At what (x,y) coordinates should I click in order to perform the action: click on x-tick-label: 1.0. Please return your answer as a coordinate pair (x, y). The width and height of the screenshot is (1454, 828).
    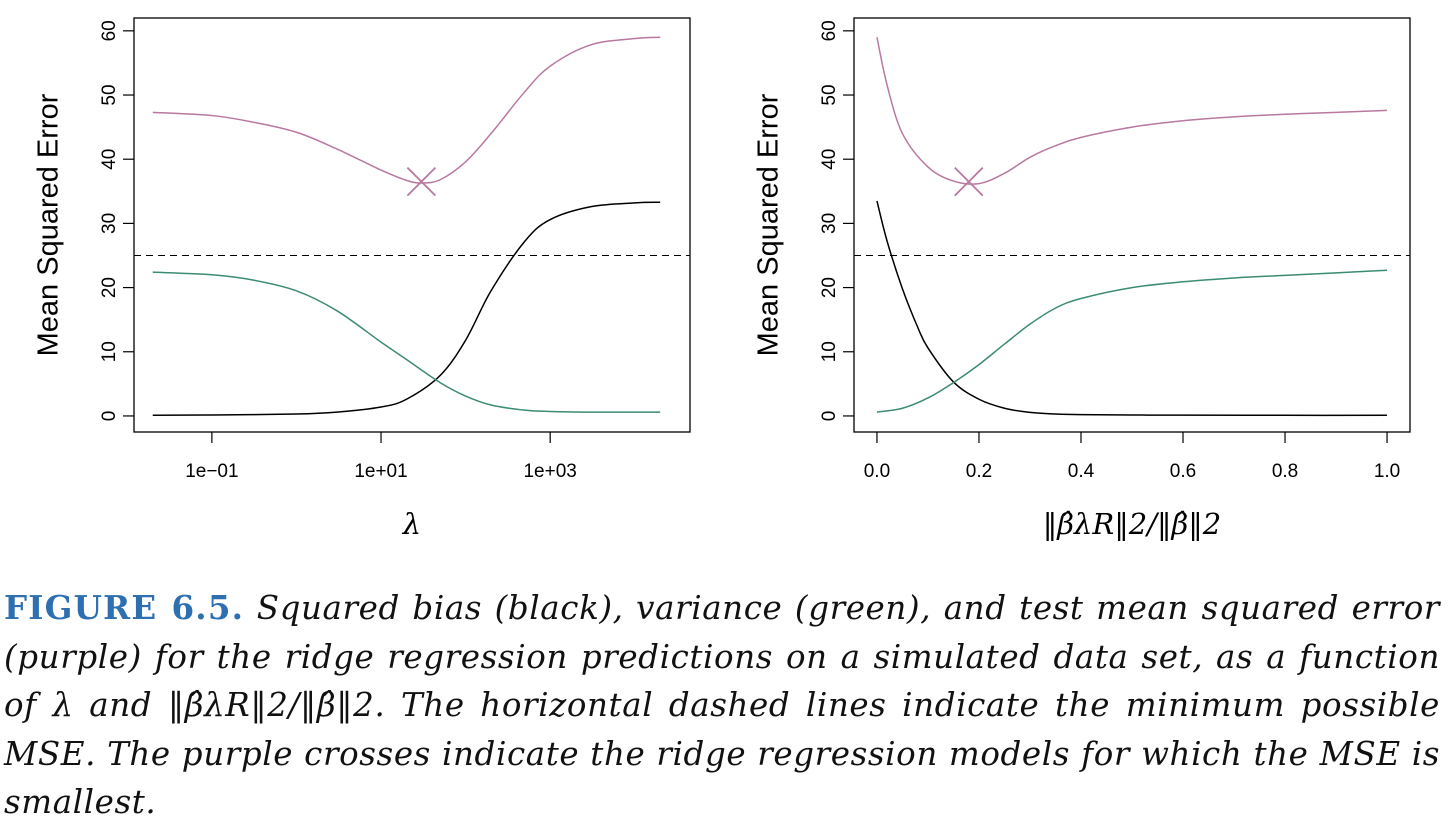
    Looking at the image, I should click on (1387, 471).